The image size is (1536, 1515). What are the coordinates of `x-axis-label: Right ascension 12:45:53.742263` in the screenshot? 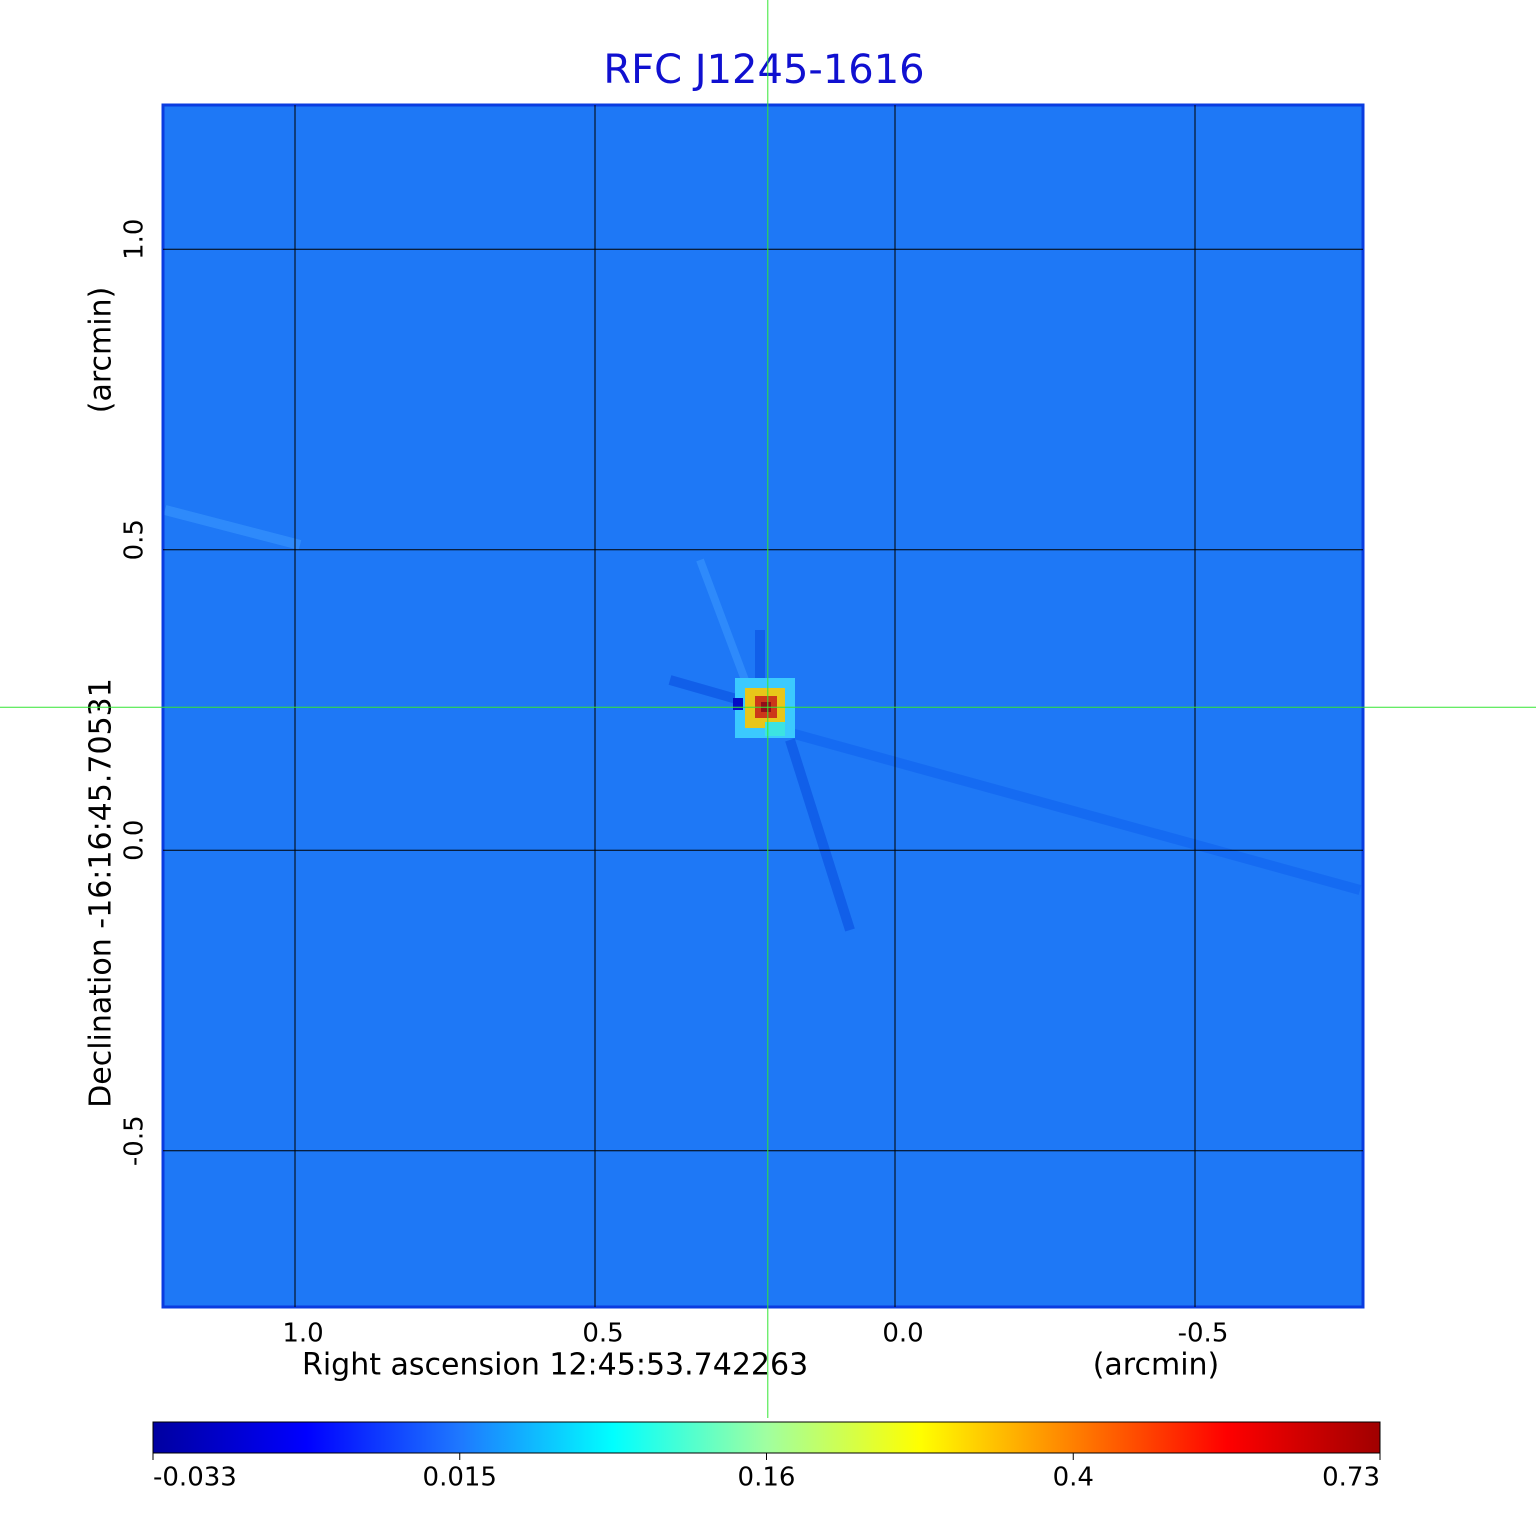 It's located at (555, 1365).